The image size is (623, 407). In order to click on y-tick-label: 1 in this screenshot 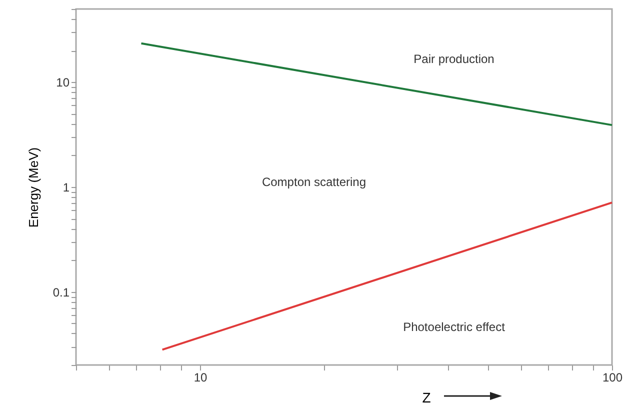, I will do `click(66, 187)`.